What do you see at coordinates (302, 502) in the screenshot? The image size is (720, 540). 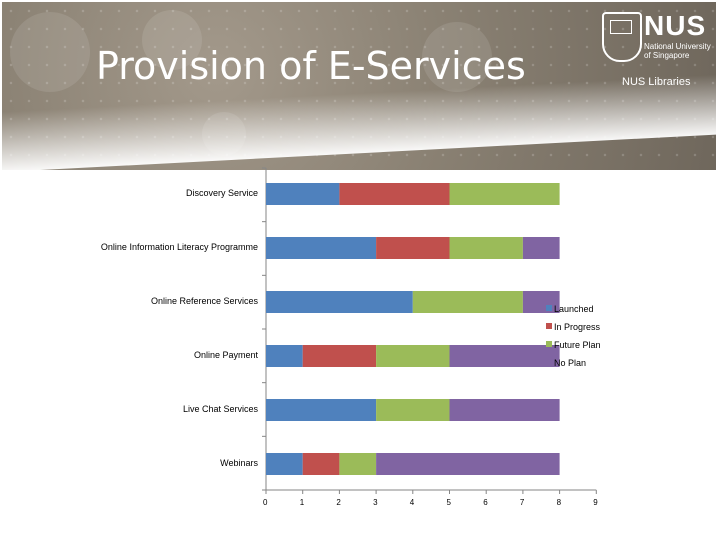 I see `x-tick-label: 1` at bounding box center [302, 502].